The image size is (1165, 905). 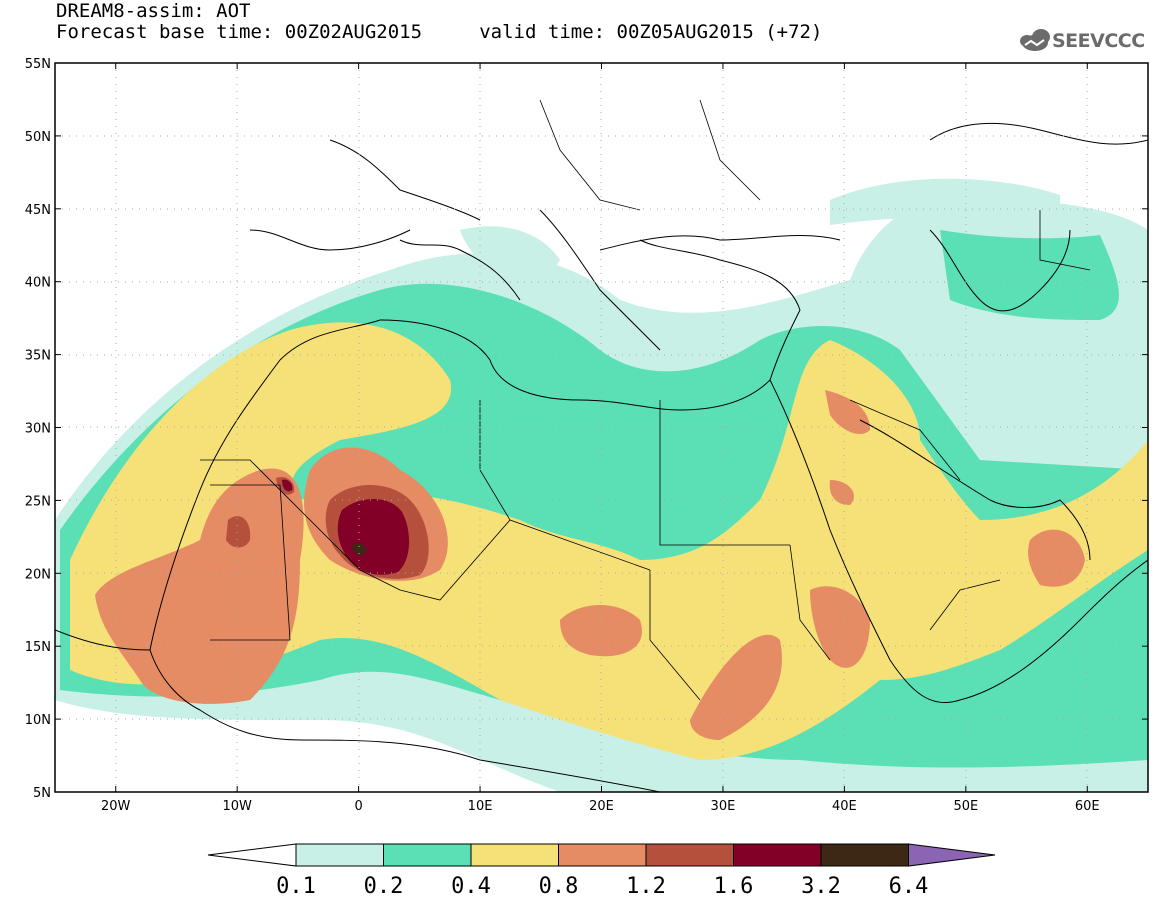 What do you see at coordinates (1035, 40) in the screenshot?
I see `logo-cloud-icon` at bounding box center [1035, 40].